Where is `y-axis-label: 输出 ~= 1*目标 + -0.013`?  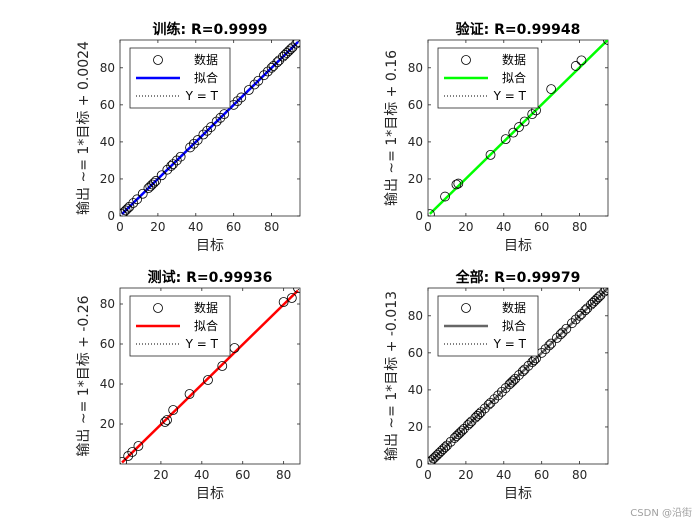 y-axis-label: 输出 ~= 1*目标 + -0.013 is located at coordinates (392, 376).